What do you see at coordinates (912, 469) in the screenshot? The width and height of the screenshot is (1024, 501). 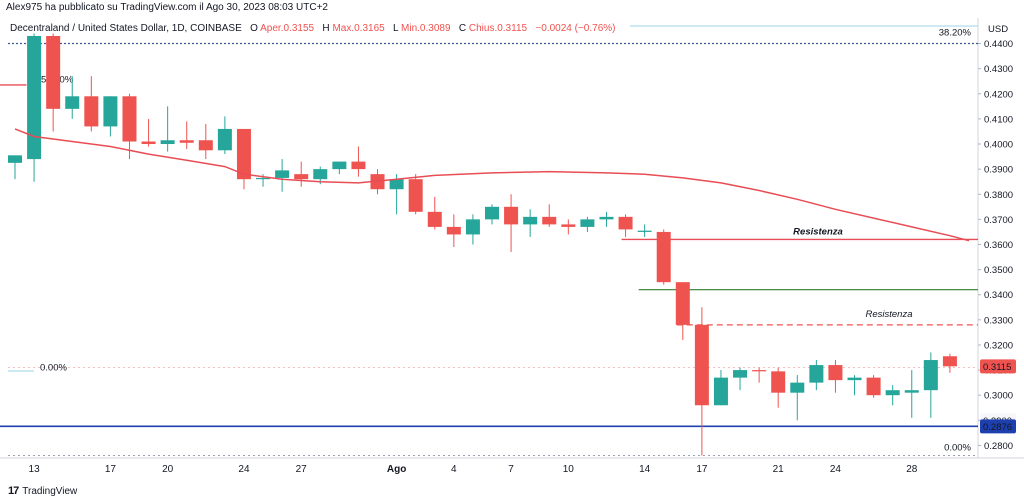 I see `date-label: 28` at bounding box center [912, 469].